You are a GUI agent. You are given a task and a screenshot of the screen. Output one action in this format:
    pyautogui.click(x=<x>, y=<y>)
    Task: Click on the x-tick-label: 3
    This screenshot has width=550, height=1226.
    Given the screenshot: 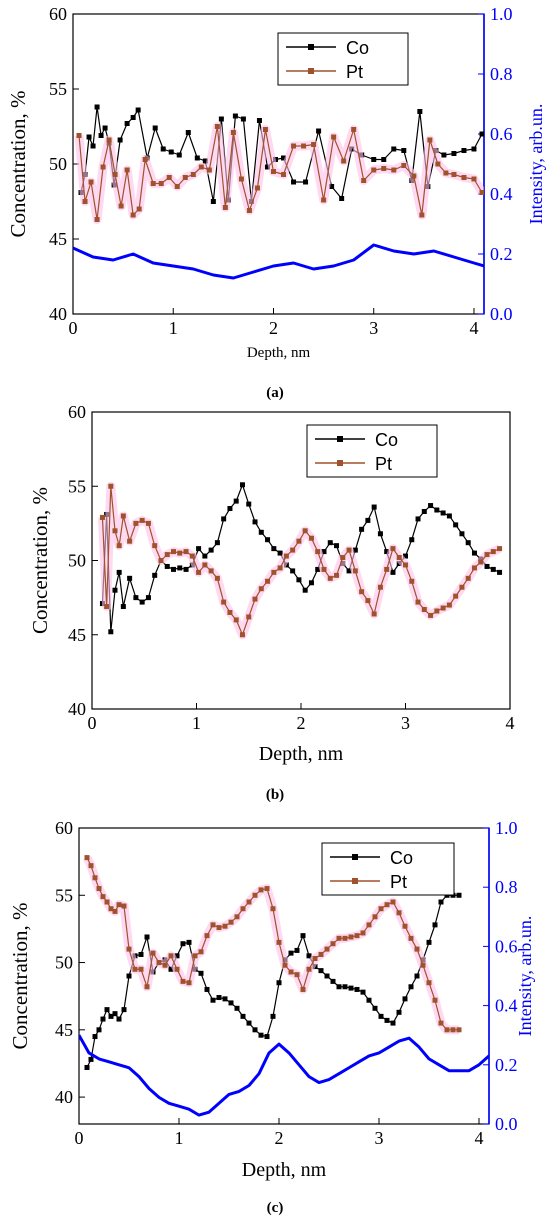 What is the action you would take?
    pyautogui.click(x=379, y=1138)
    